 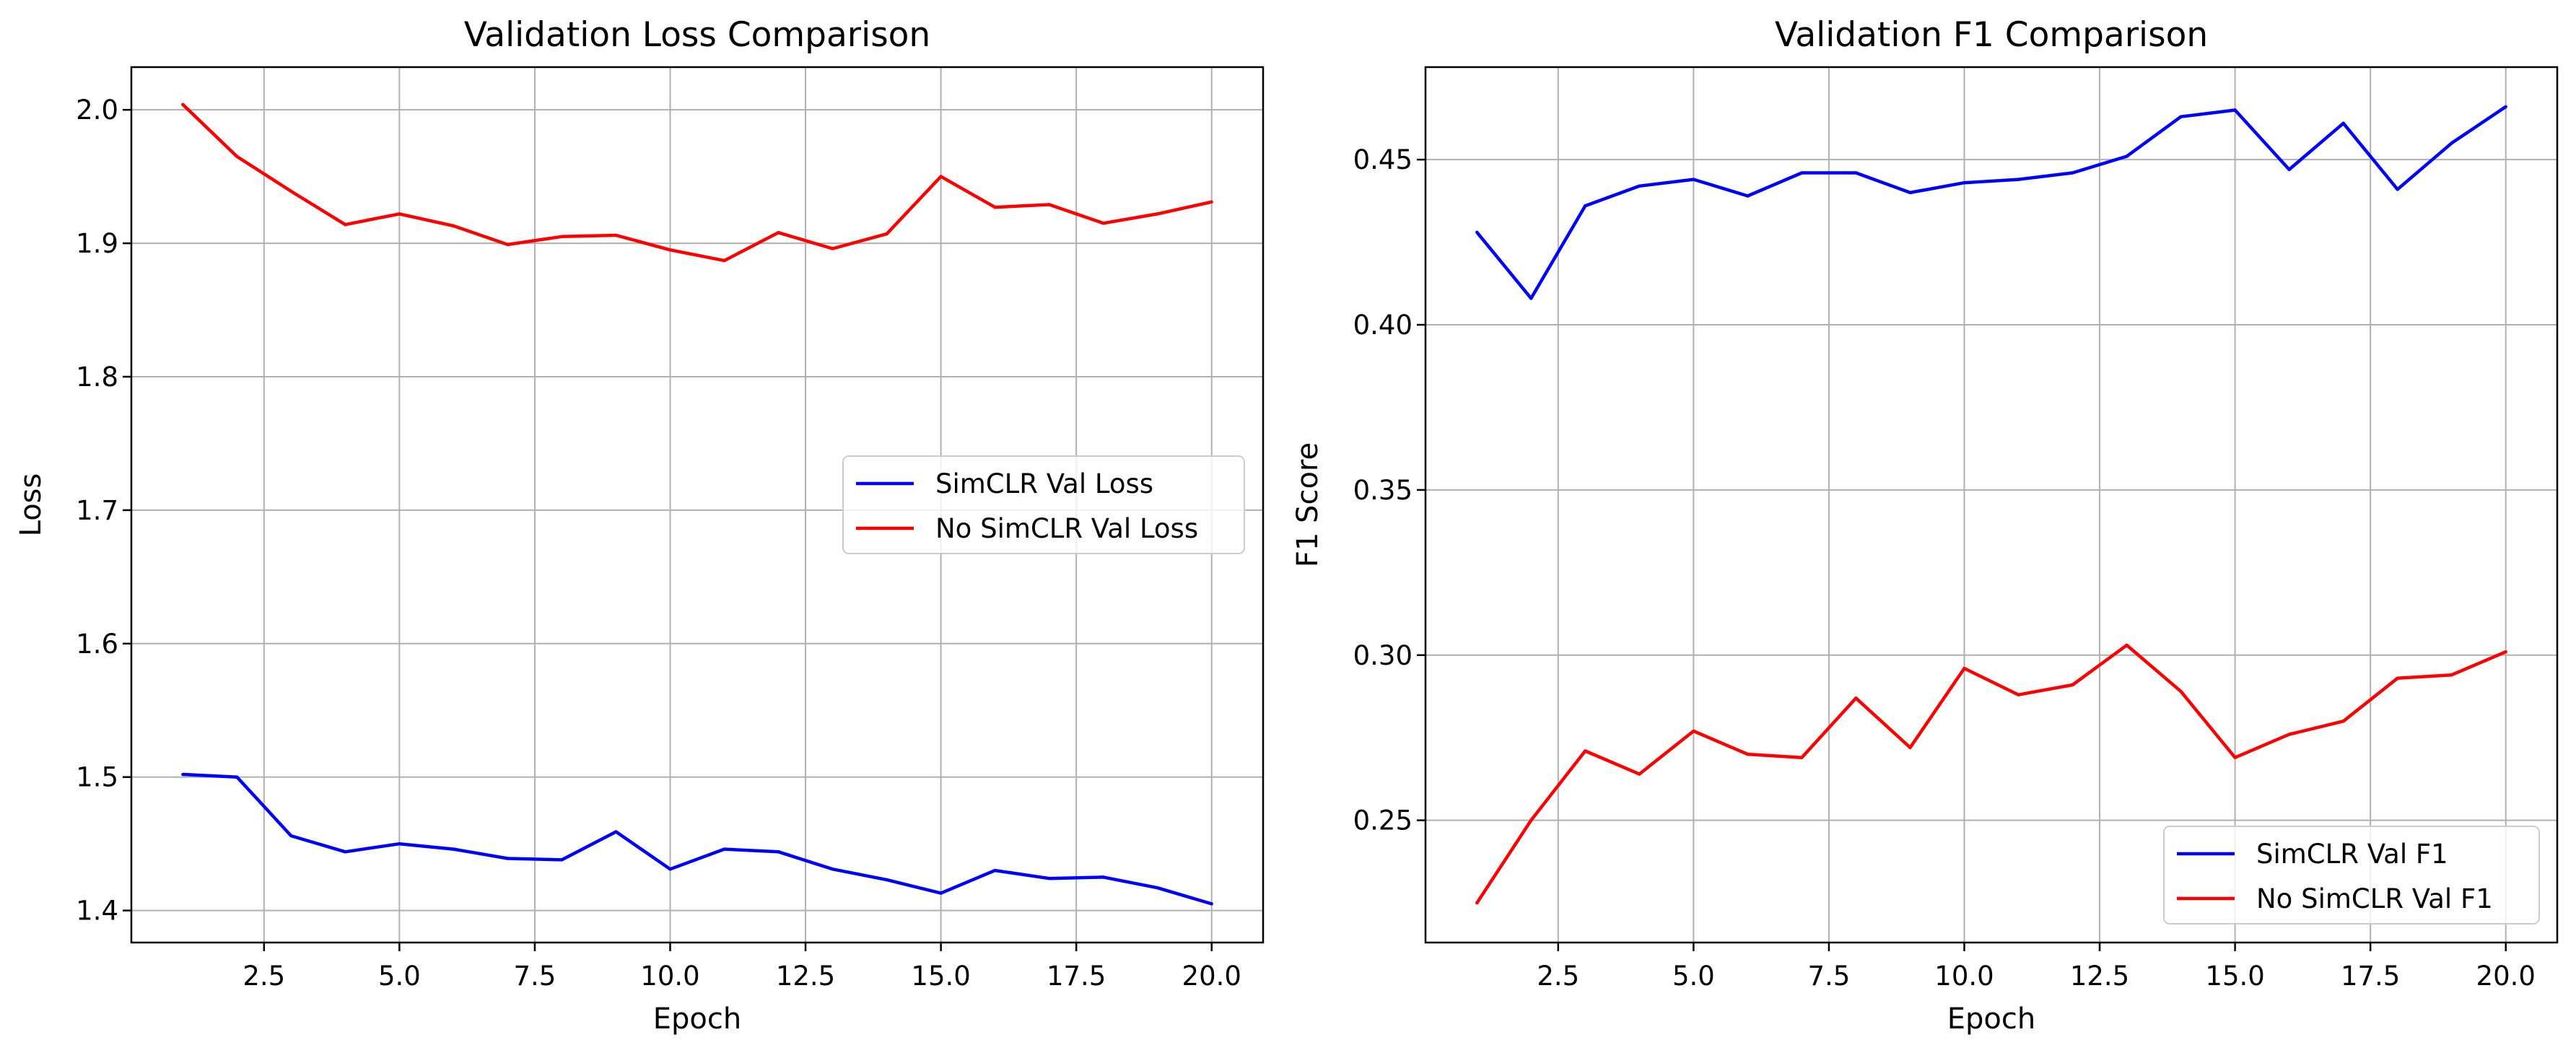 I want to click on loss-x-axis-label: Epoch, so click(x=697, y=1019).